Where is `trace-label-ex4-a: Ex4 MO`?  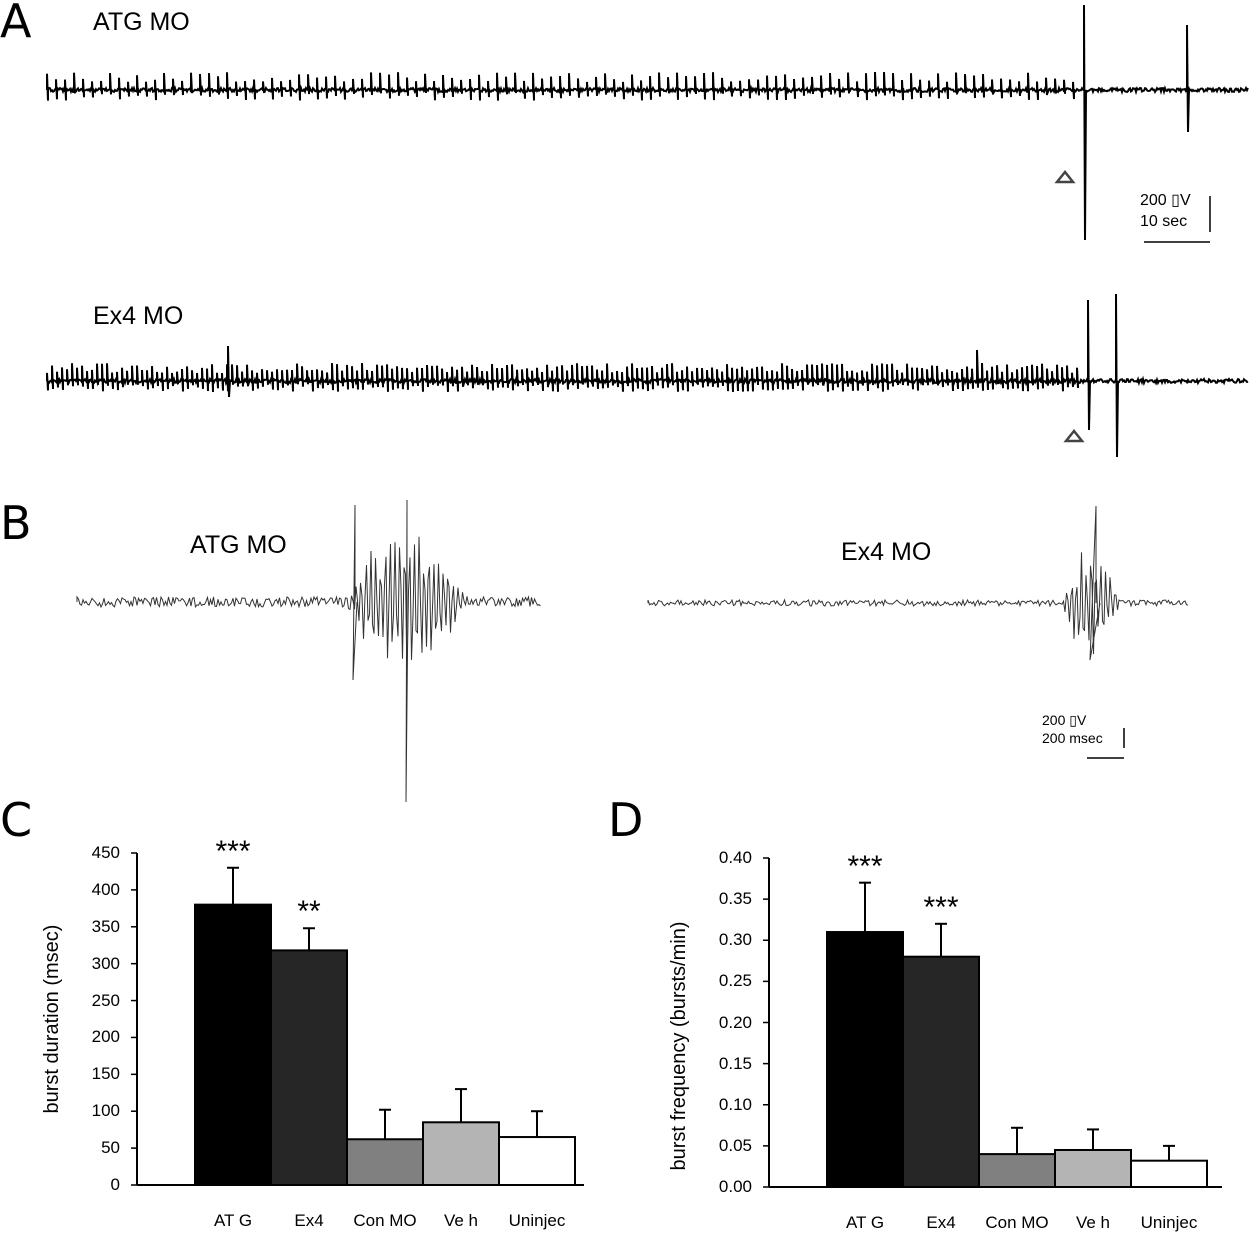 trace-label-ex4-a: Ex4 MO is located at coordinates (138, 316).